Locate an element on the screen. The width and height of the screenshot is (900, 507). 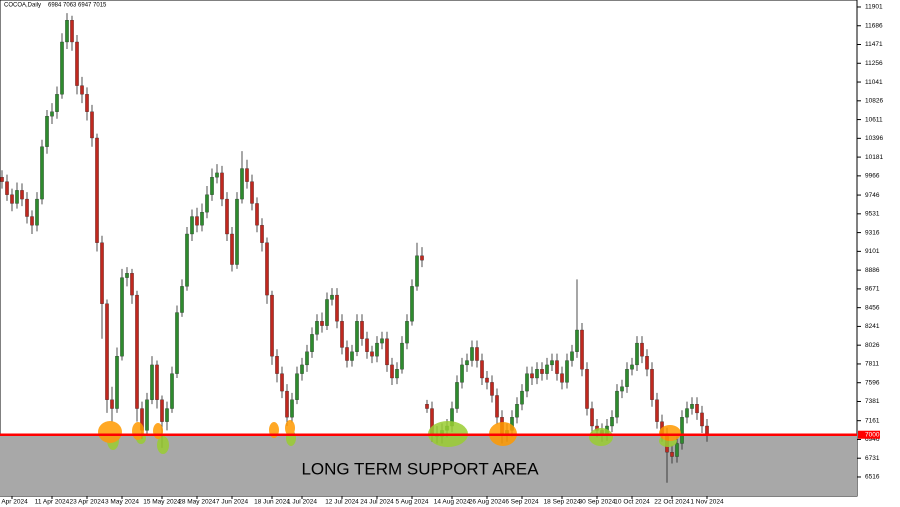
y-tick-label: 11901 is located at coordinates (874, 7).